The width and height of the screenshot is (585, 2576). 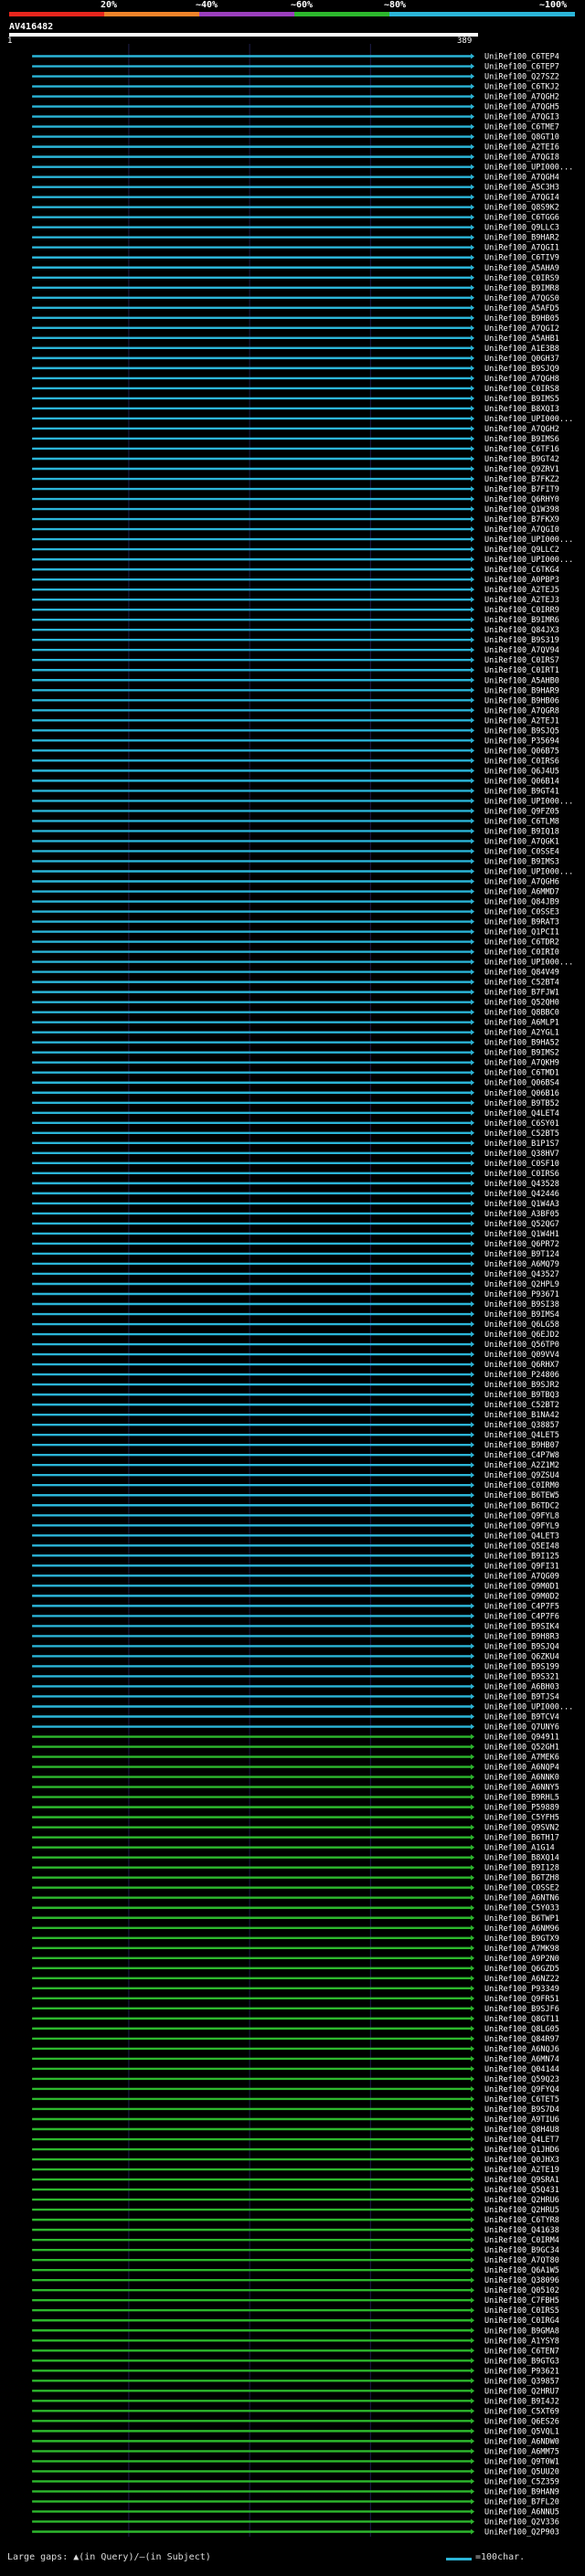 I want to click on hit-label: UniRef100_C0IRM4, so click(x=521, y=2240).